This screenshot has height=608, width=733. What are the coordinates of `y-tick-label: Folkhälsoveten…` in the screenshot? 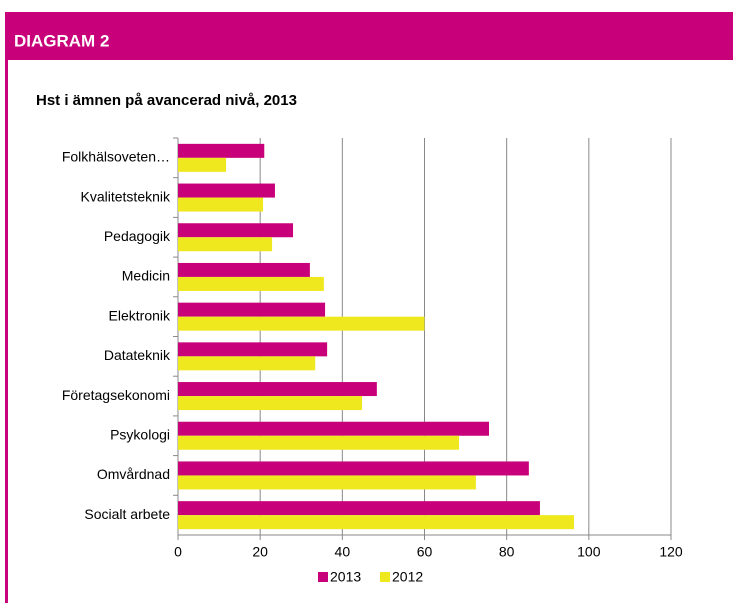 It's located at (116, 157).